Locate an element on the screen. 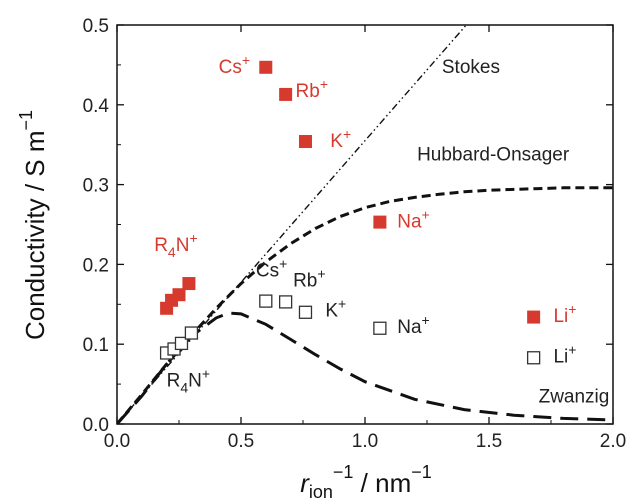  annotation-label: Hubbard-Onsager is located at coordinates (493, 155).